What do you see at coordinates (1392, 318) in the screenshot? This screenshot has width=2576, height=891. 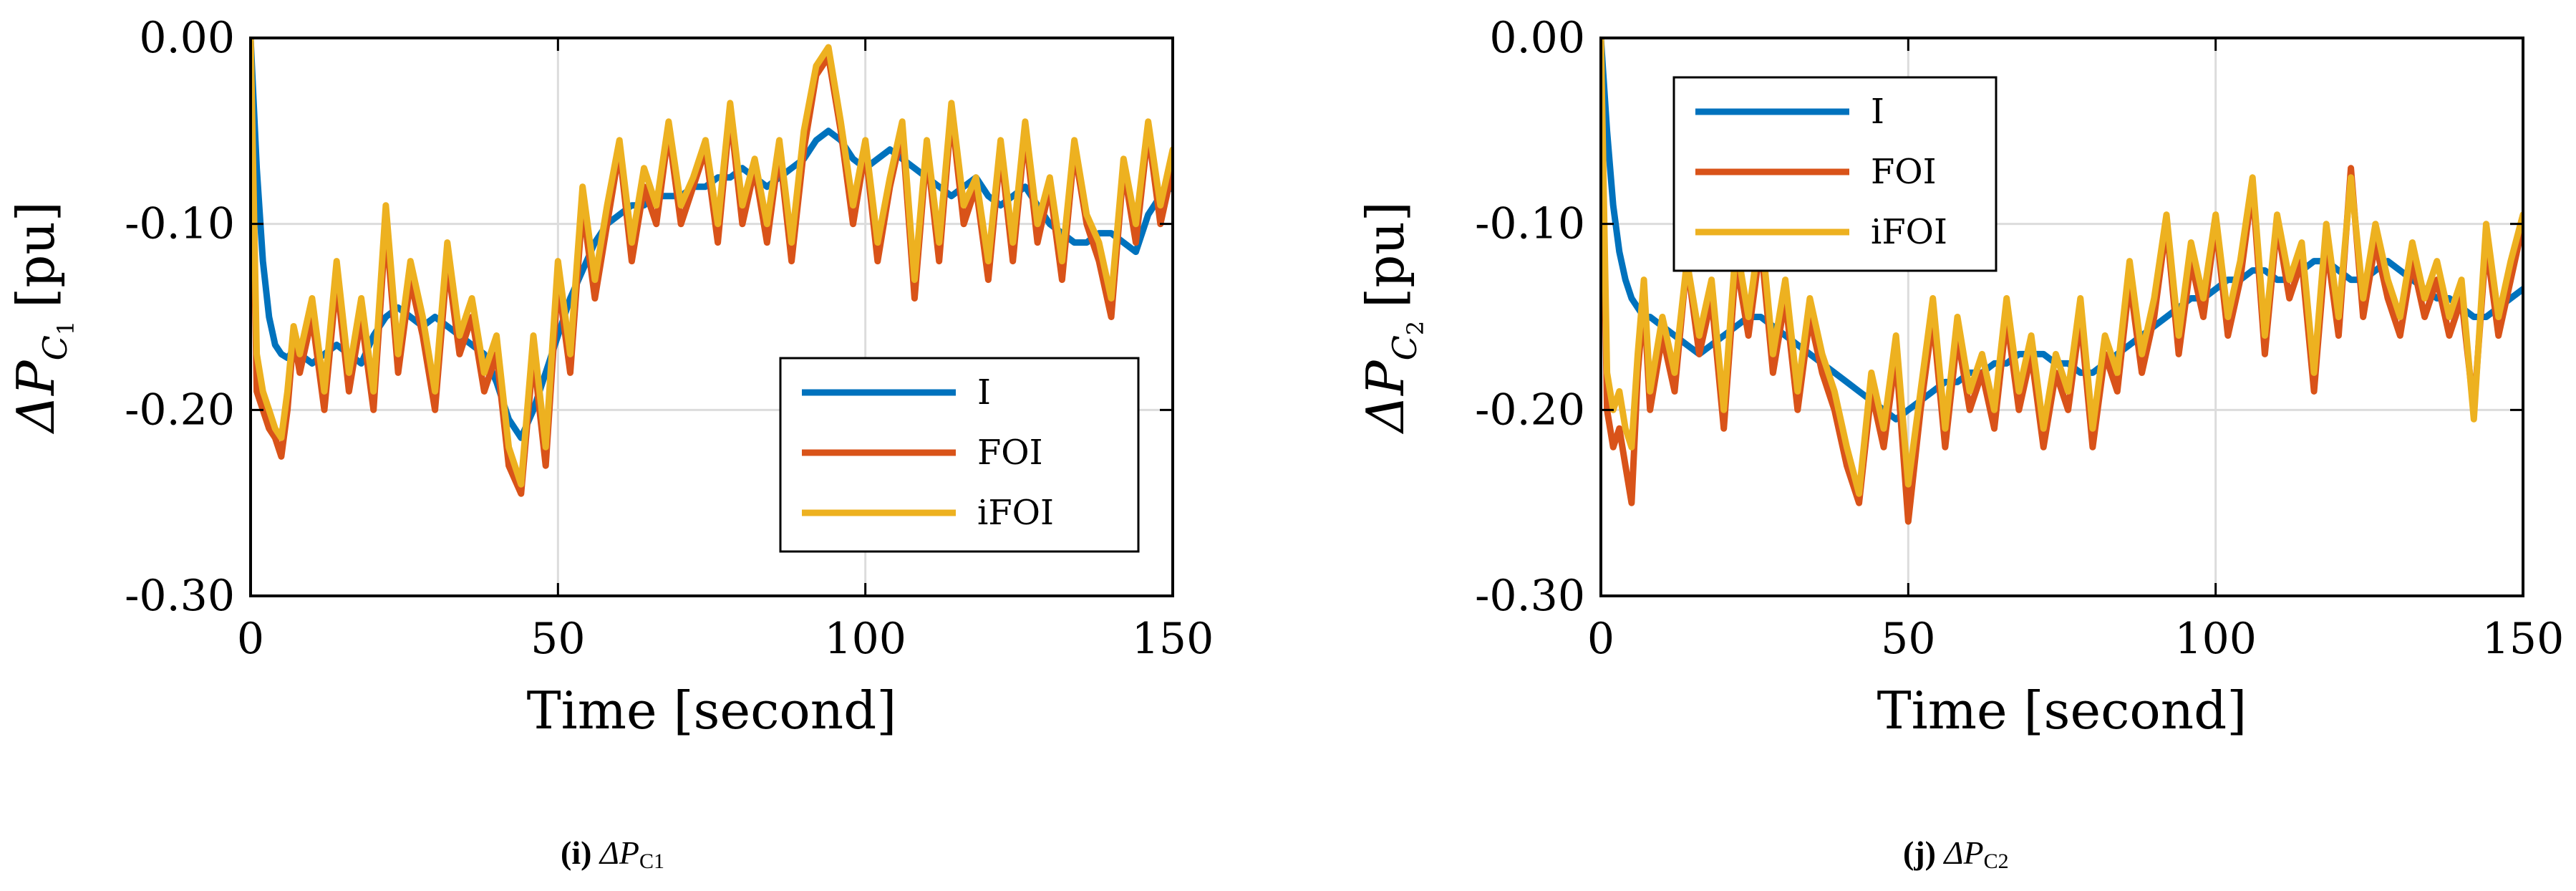 I see `y-axis-label: ΔPC2 [pu]` at bounding box center [1392, 318].